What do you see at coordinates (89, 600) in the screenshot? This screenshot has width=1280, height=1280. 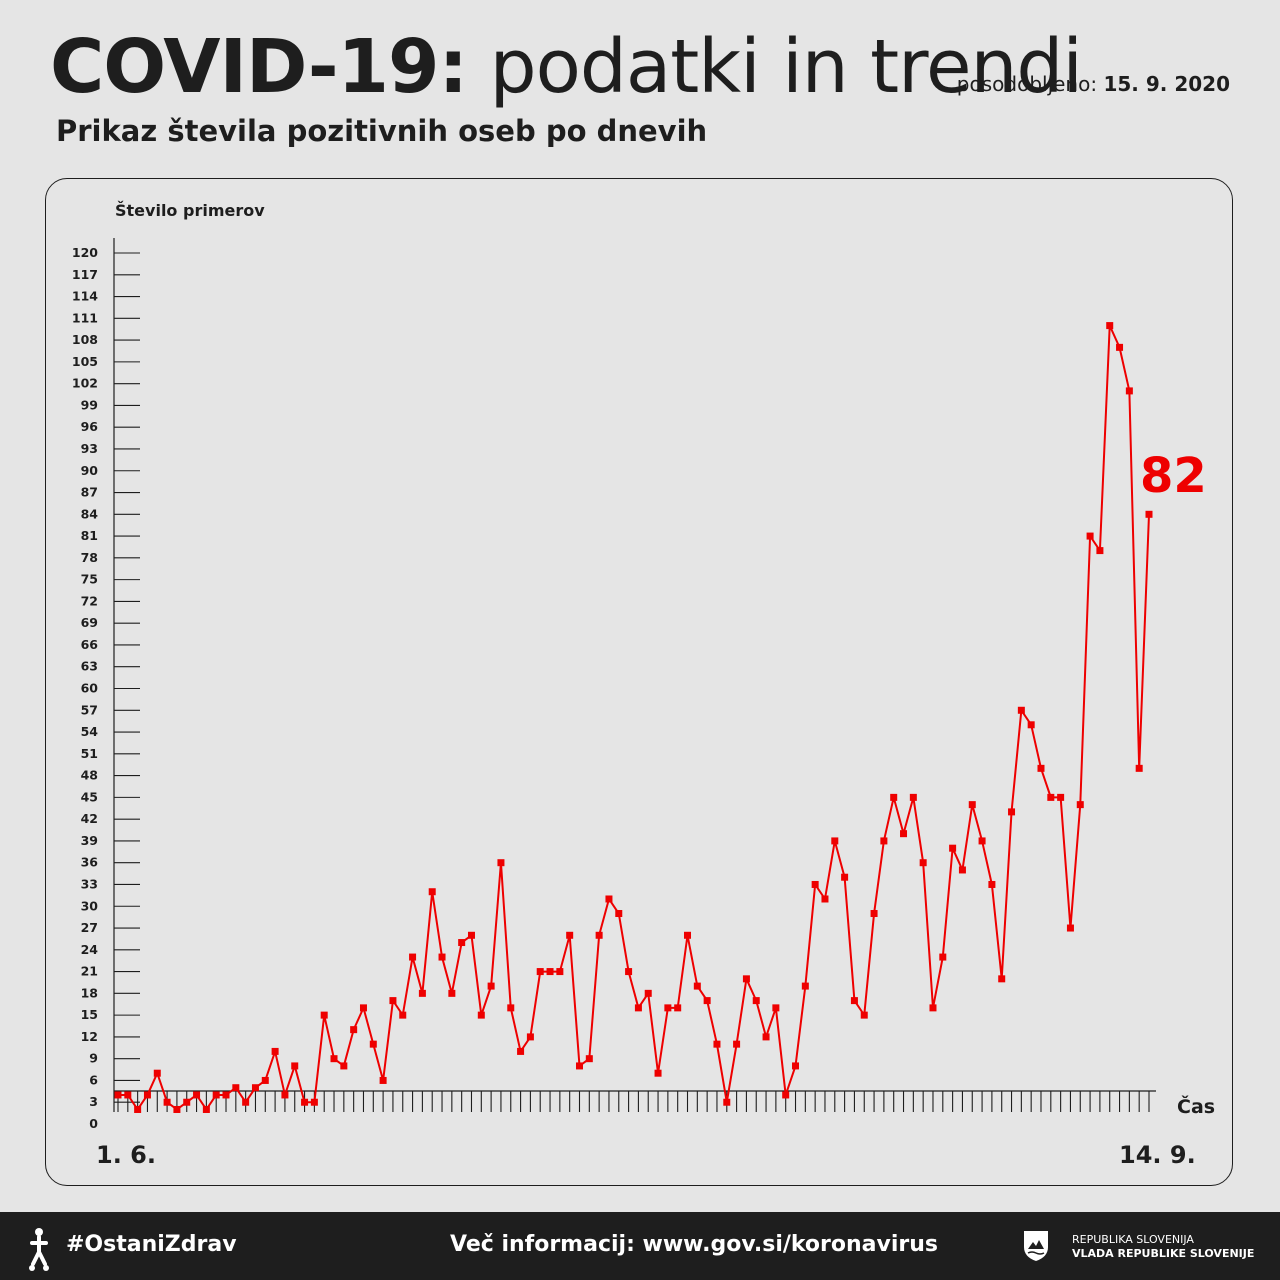 I see `y-tick-label: 72` at bounding box center [89, 600].